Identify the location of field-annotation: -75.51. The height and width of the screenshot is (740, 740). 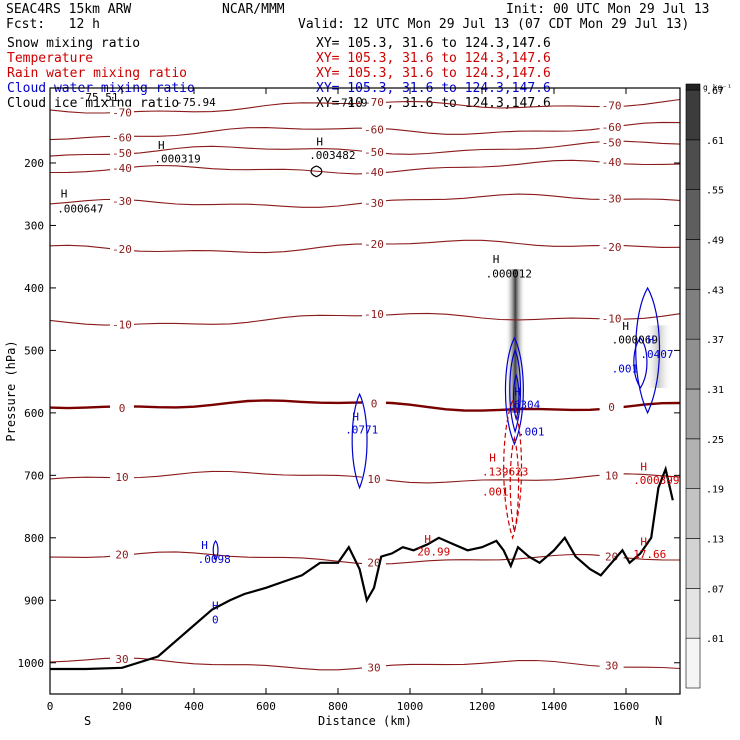
(99, 97).